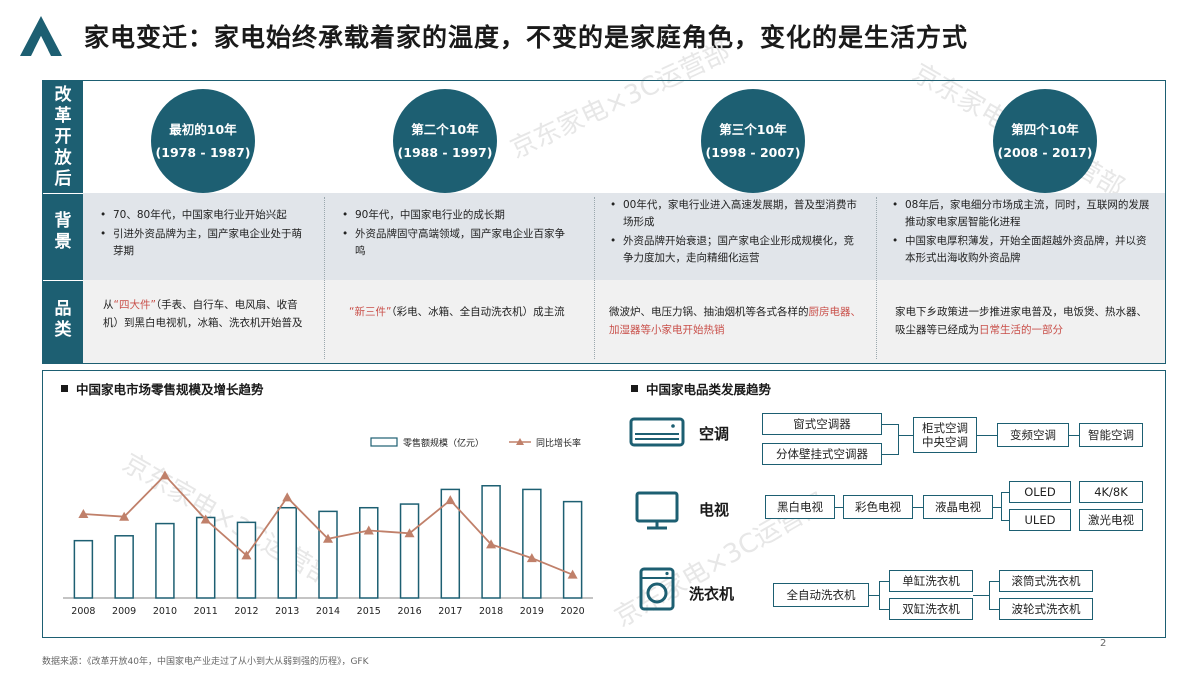  Describe the element at coordinates (162, 388) in the screenshot. I see `chart-section-title: 中国家电市场零售规模及增长趋势` at that location.